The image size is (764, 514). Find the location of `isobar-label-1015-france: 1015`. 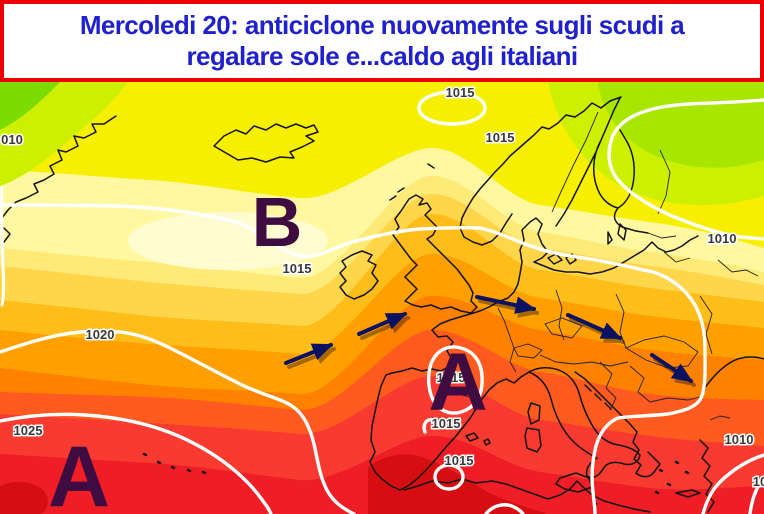

isobar-label-1015-france: 1015 is located at coordinates (451, 377).